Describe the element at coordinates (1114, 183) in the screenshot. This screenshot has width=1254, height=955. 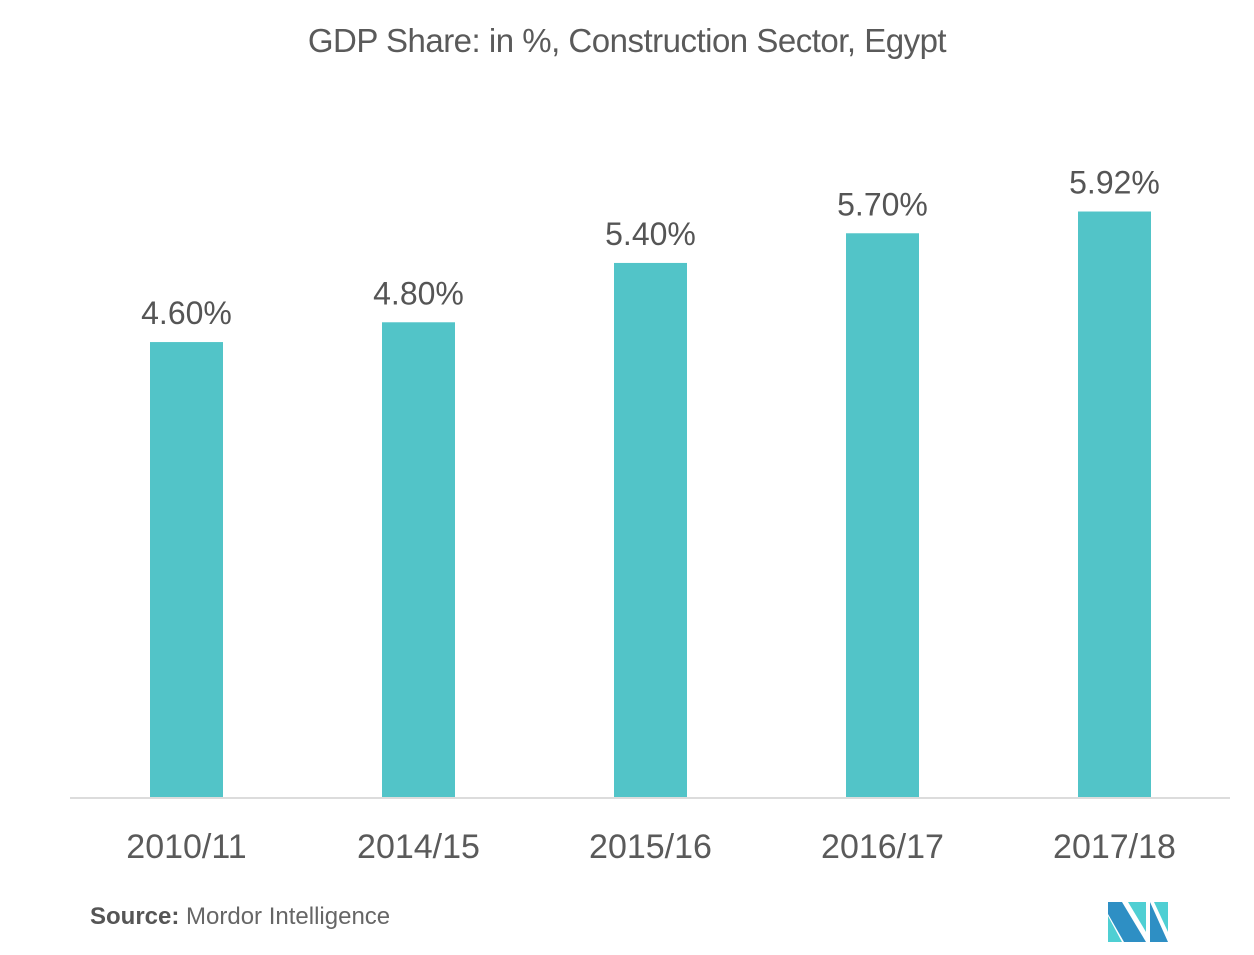
I see `data-label: 5.92%` at that location.